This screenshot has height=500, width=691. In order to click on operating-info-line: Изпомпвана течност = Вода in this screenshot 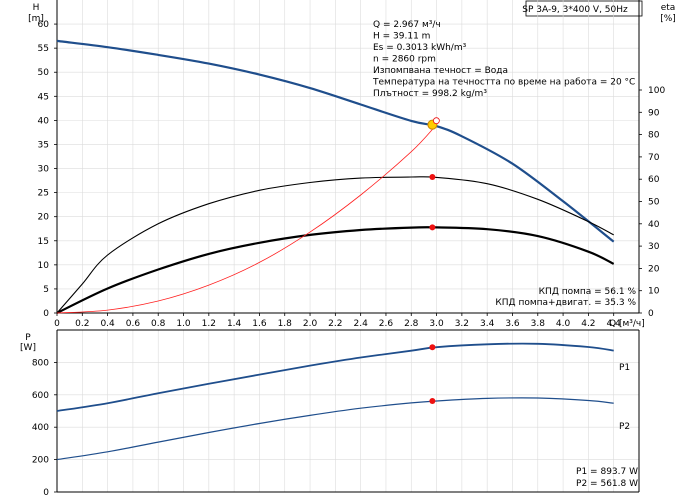, I will do `click(440, 71)`.